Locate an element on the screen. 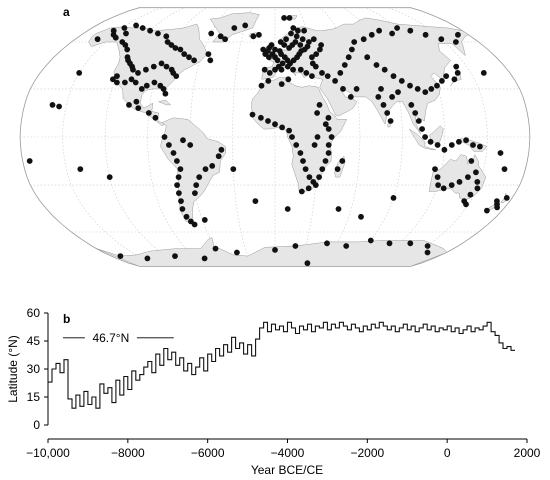 Image resolution: width=550 pixels, height=480 pixels. landmass-antarctica is located at coordinates (271, 252).